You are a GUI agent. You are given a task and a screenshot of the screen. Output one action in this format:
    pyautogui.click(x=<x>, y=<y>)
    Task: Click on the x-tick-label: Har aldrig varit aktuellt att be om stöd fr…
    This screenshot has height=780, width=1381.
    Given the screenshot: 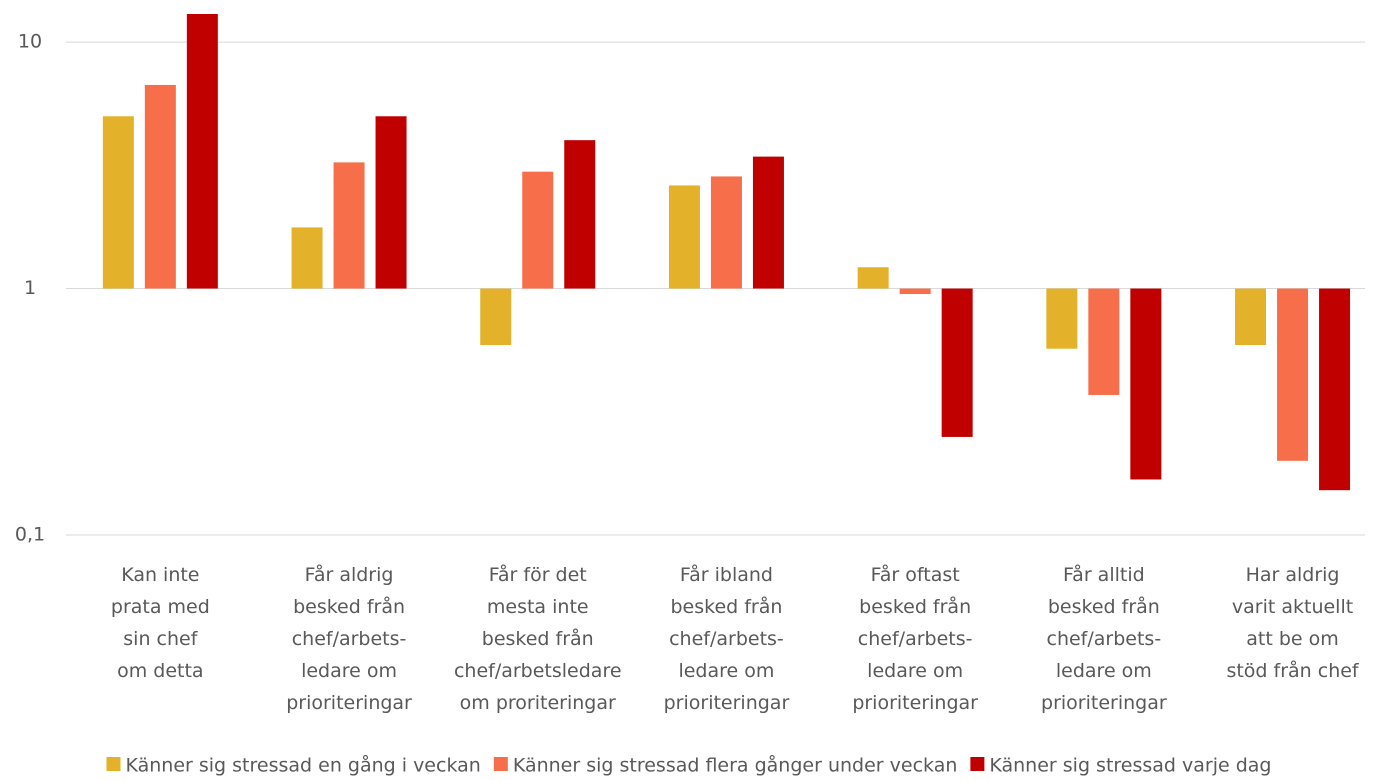 What is the action you would take?
    pyautogui.click(x=1292, y=623)
    